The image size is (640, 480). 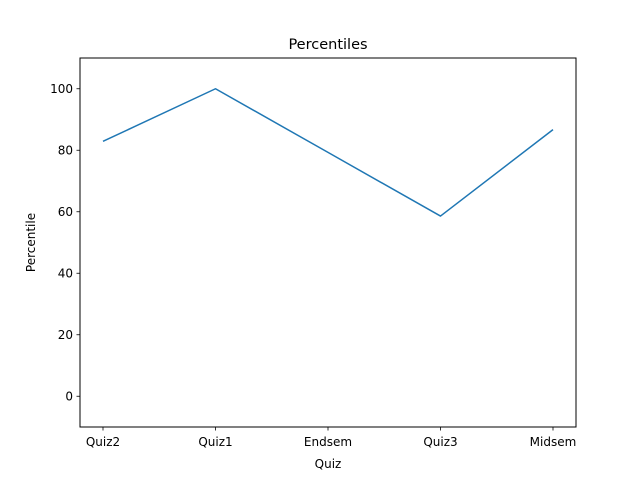 What do you see at coordinates (440, 442) in the screenshot?
I see `x-tick-label: Quiz3` at bounding box center [440, 442].